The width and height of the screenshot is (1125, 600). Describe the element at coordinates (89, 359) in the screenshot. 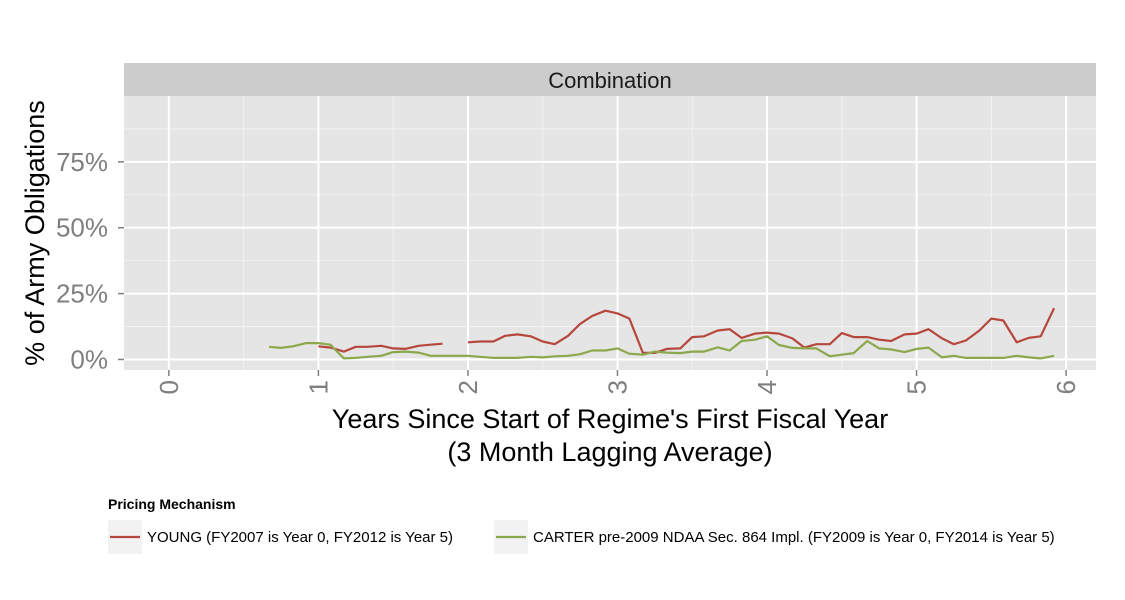

I see `y-tick-label: 0%` at that location.